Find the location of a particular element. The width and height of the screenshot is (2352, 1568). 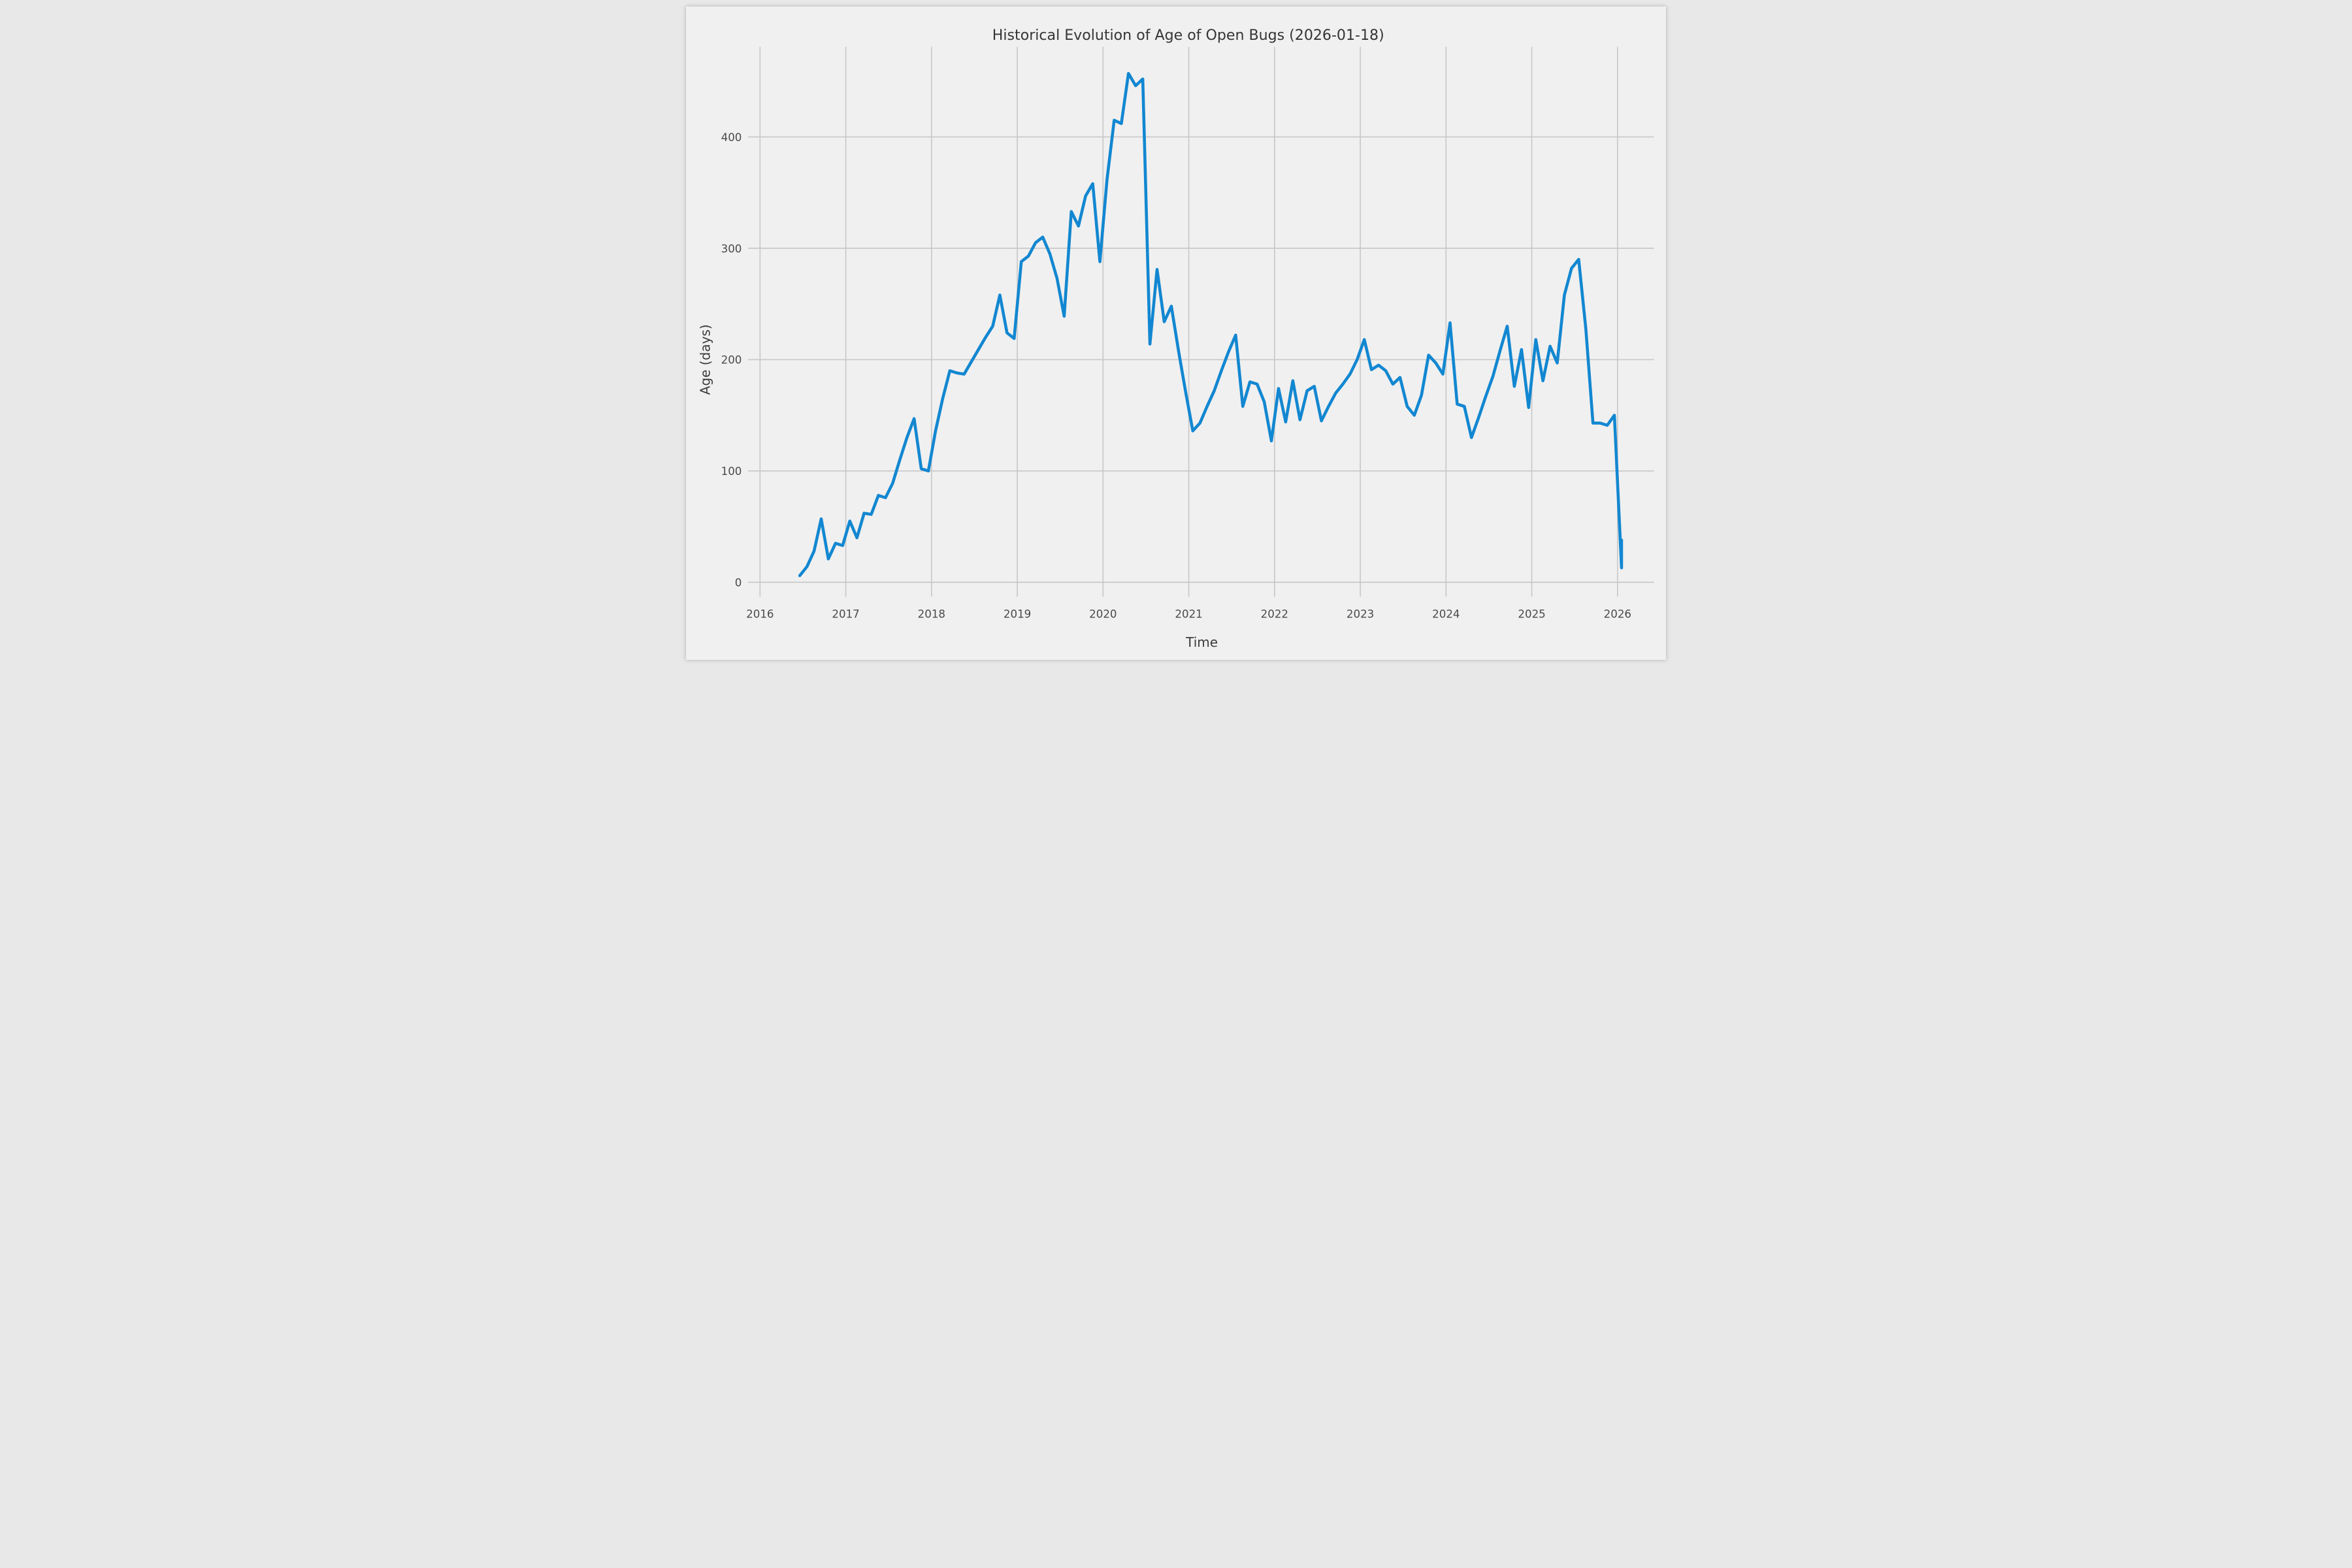

y-axis-label: Age (days) is located at coordinates (705, 359).